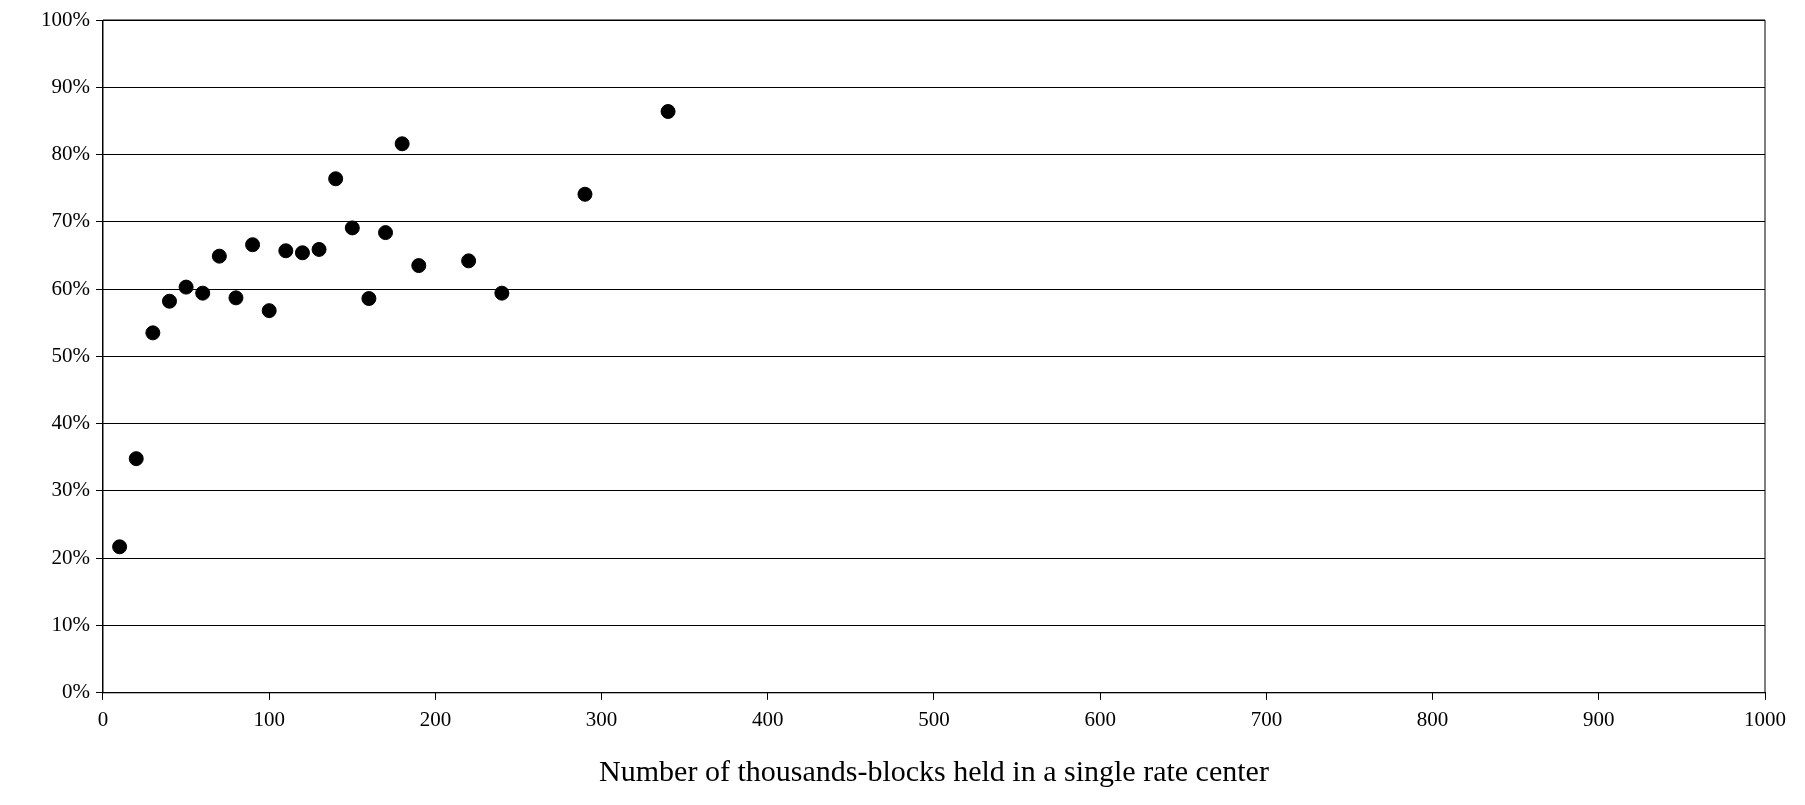  What do you see at coordinates (65, 18) in the screenshot?
I see `y-tick-label: 100%` at bounding box center [65, 18].